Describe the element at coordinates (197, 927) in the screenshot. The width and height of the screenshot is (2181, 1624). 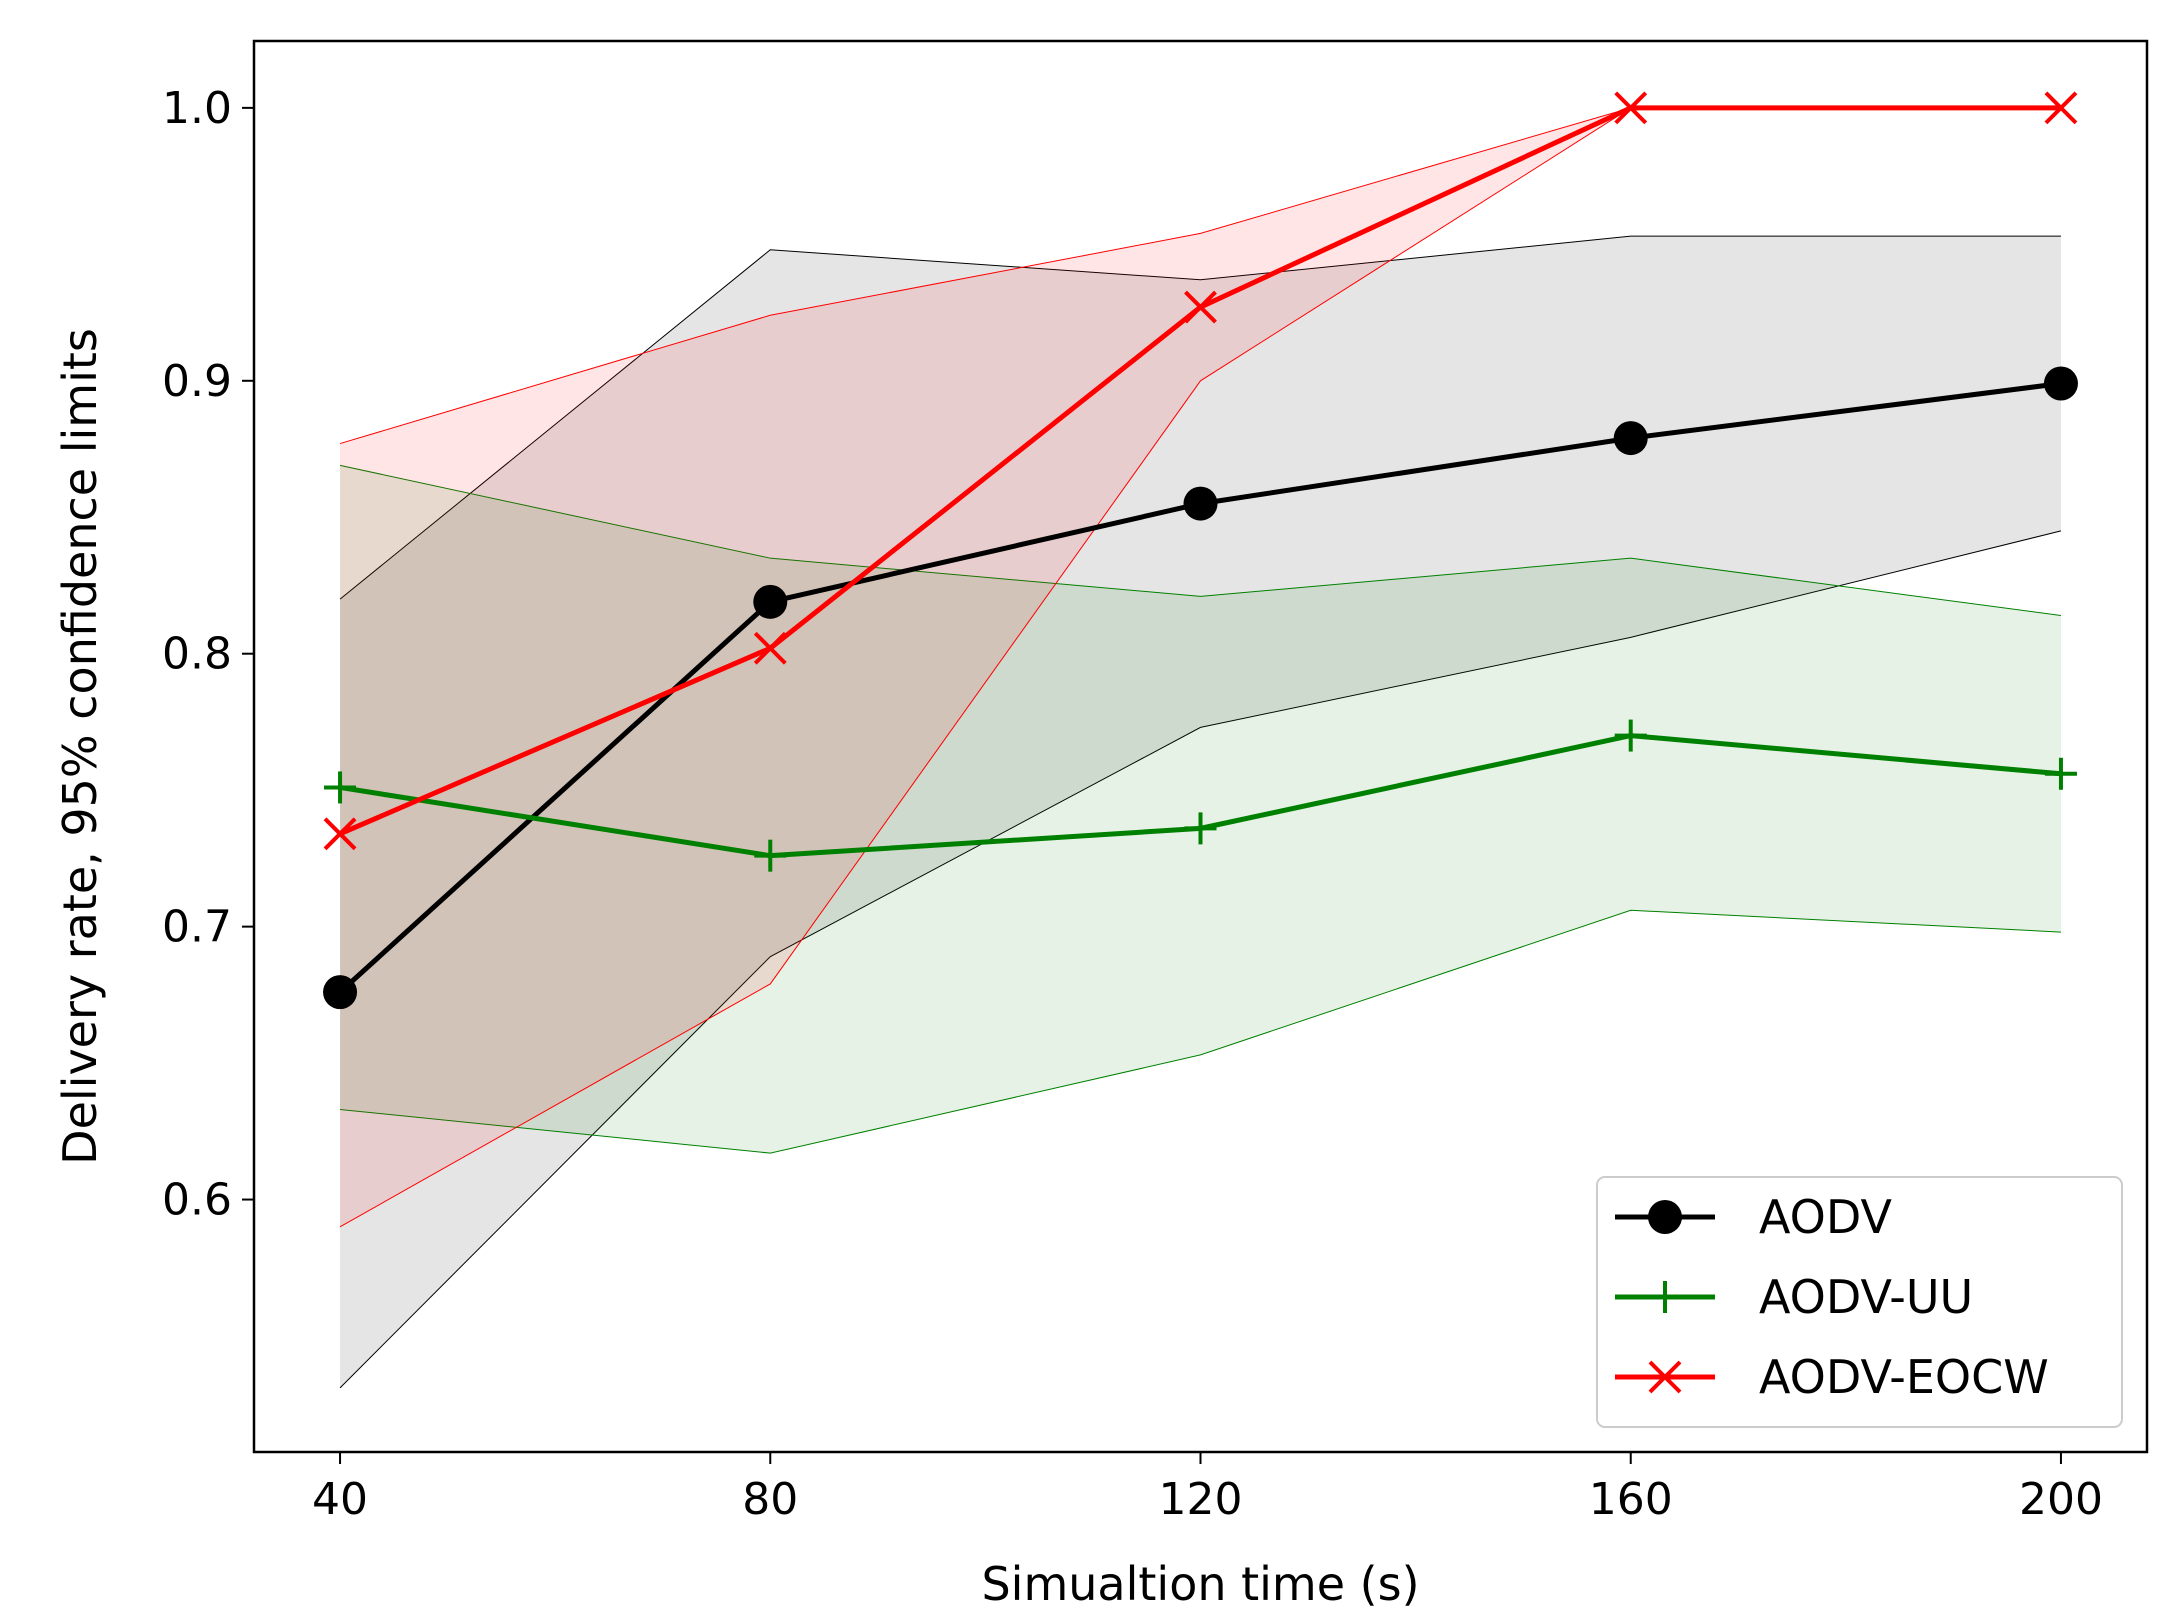
I see `y-tick-label: 0.7` at that location.